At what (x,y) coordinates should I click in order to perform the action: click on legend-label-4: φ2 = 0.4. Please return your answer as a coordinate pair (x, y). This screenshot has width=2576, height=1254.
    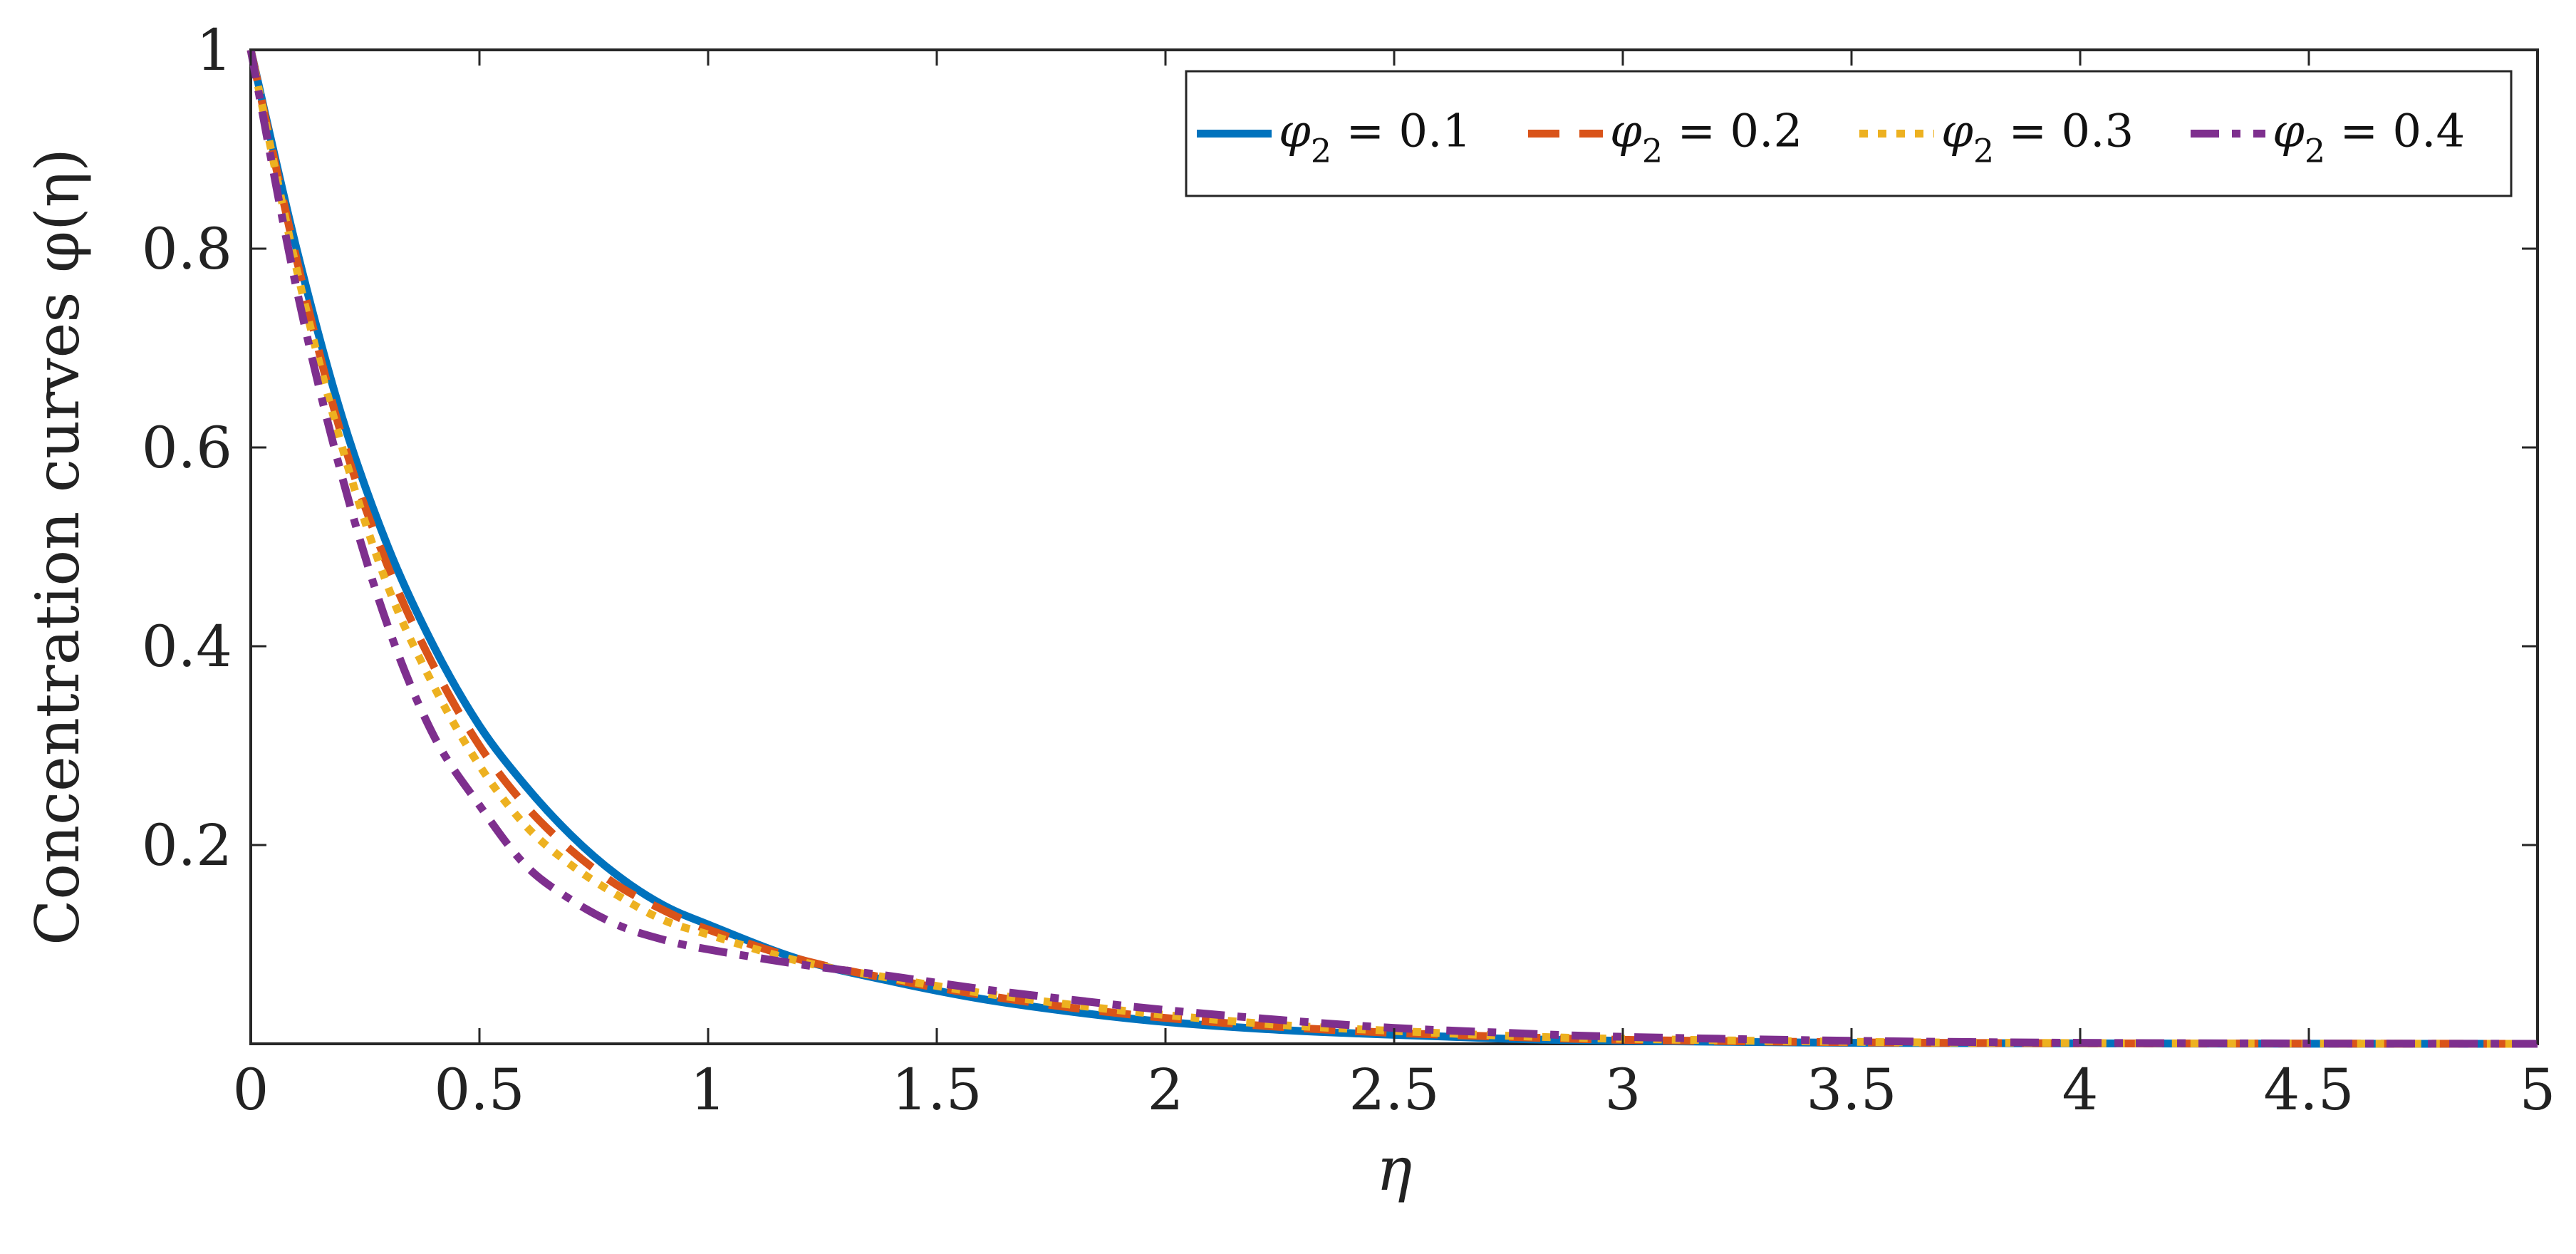
    Looking at the image, I should click on (2369, 137).